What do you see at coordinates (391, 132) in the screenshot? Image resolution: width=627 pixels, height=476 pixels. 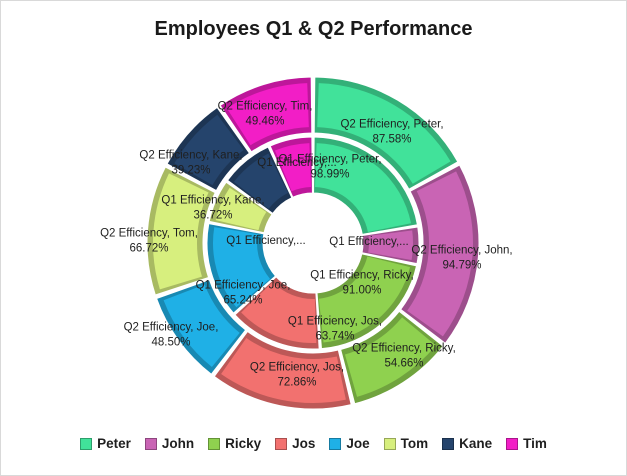 I see `outer-ring-data-label: Q2 Efficiency, Peter, 87.58%` at bounding box center [391, 132].